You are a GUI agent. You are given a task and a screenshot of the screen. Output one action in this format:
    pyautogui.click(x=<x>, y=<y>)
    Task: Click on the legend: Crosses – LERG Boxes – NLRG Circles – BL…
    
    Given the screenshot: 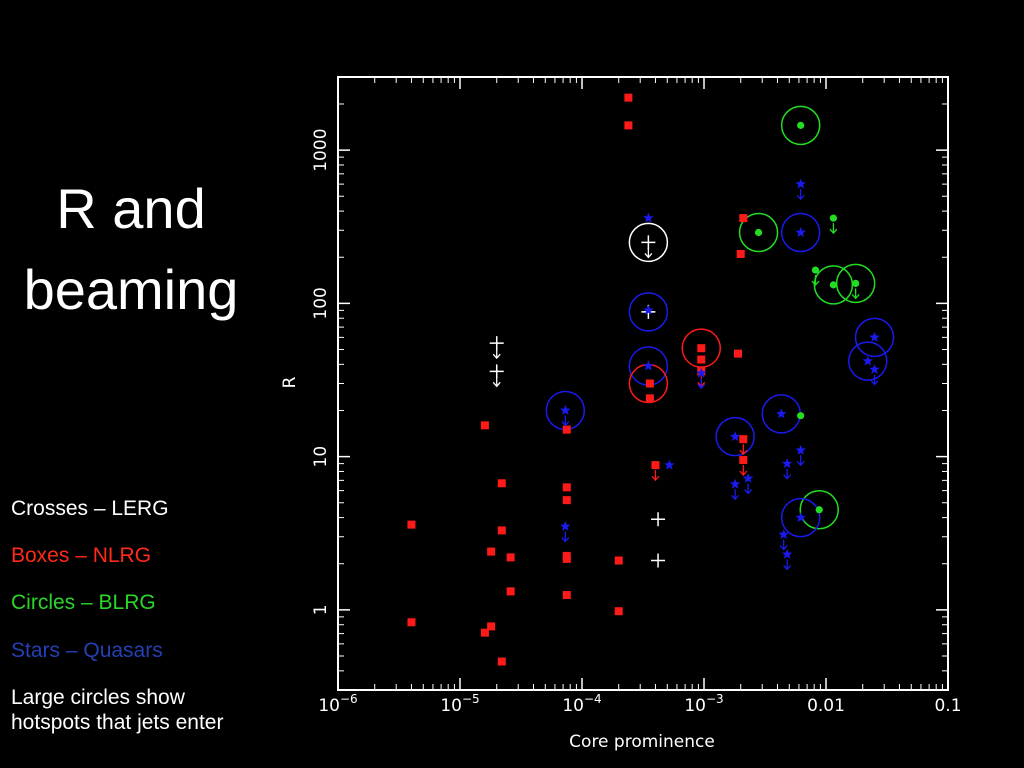 What is the action you would take?
    pyautogui.click(x=161, y=615)
    